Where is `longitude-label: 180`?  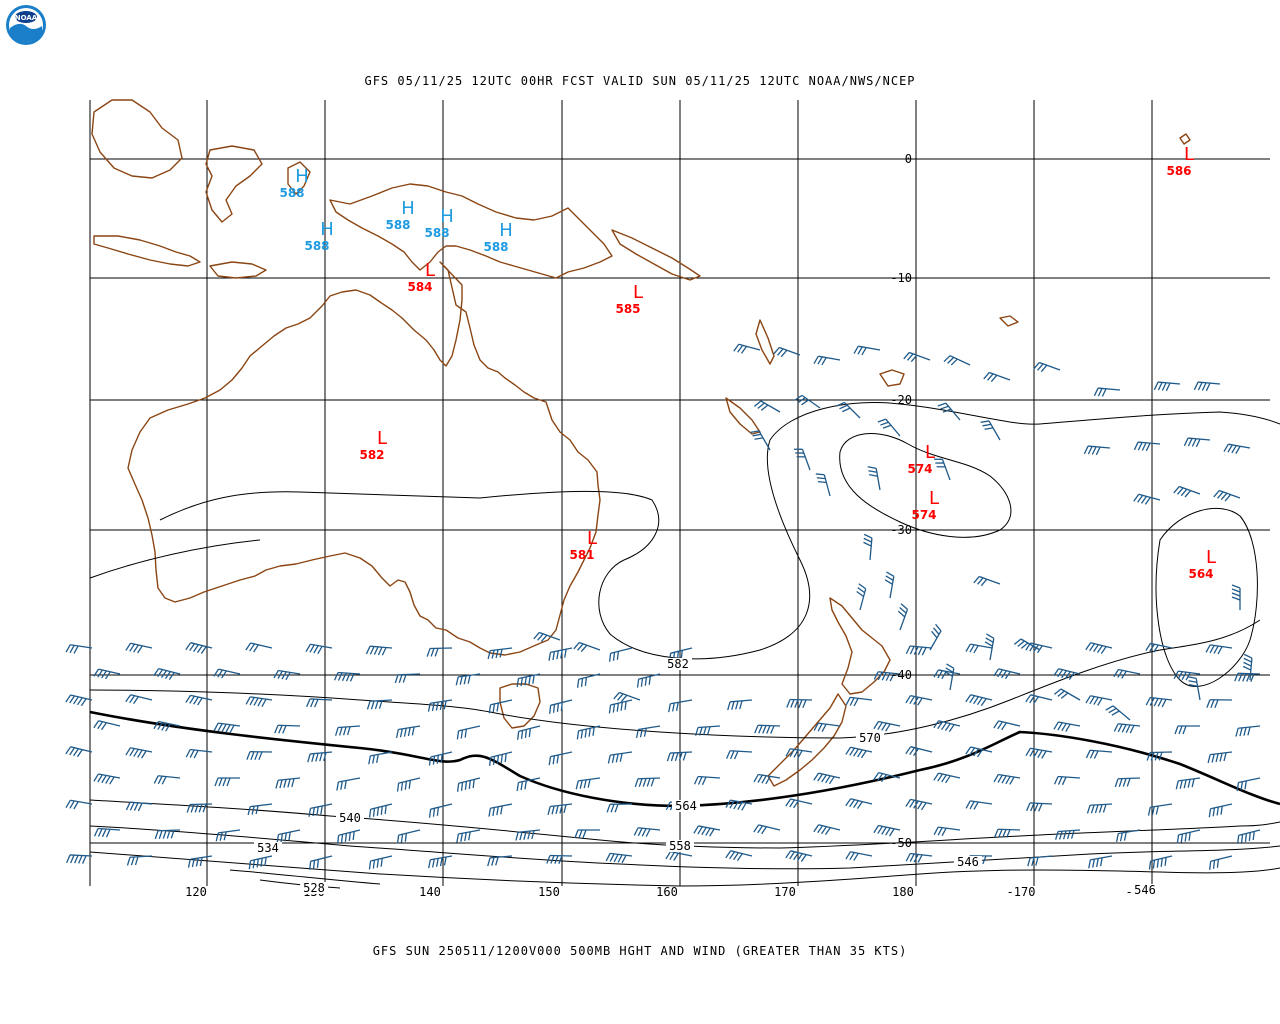 longitude-label: 180 is located at coordinates (903, 892).